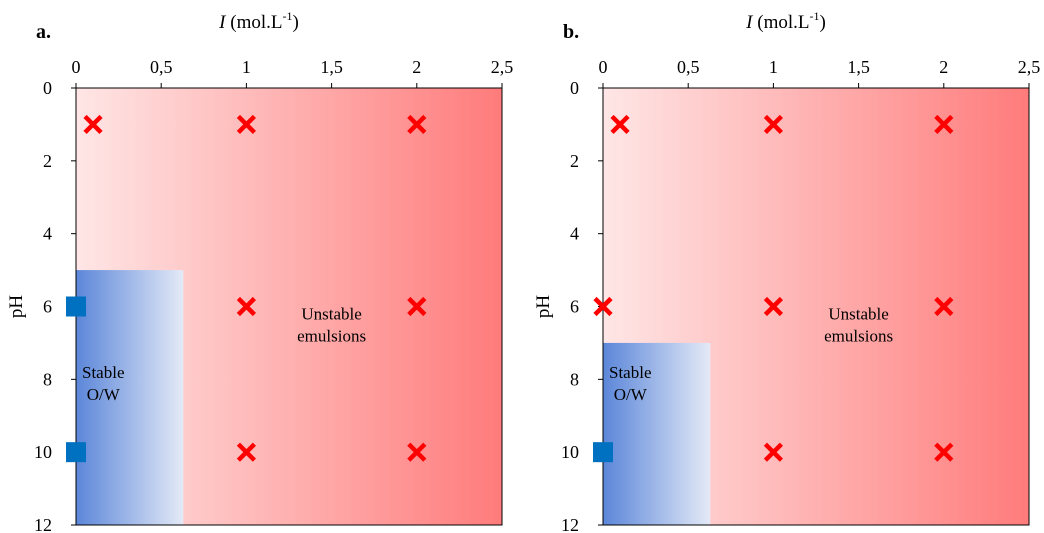 The height and width of the screenshot is (533, 1044). I want to click on panel-label: b., so click(571, 32).